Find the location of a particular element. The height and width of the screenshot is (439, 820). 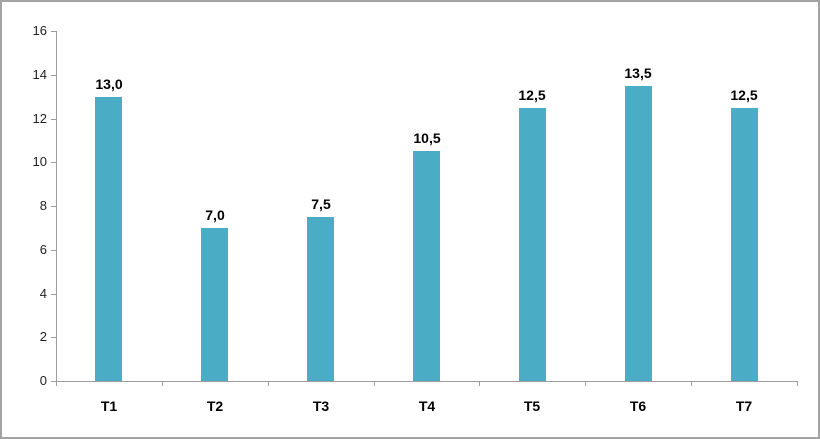

bar-T2 is located at coordinates (214, 304).